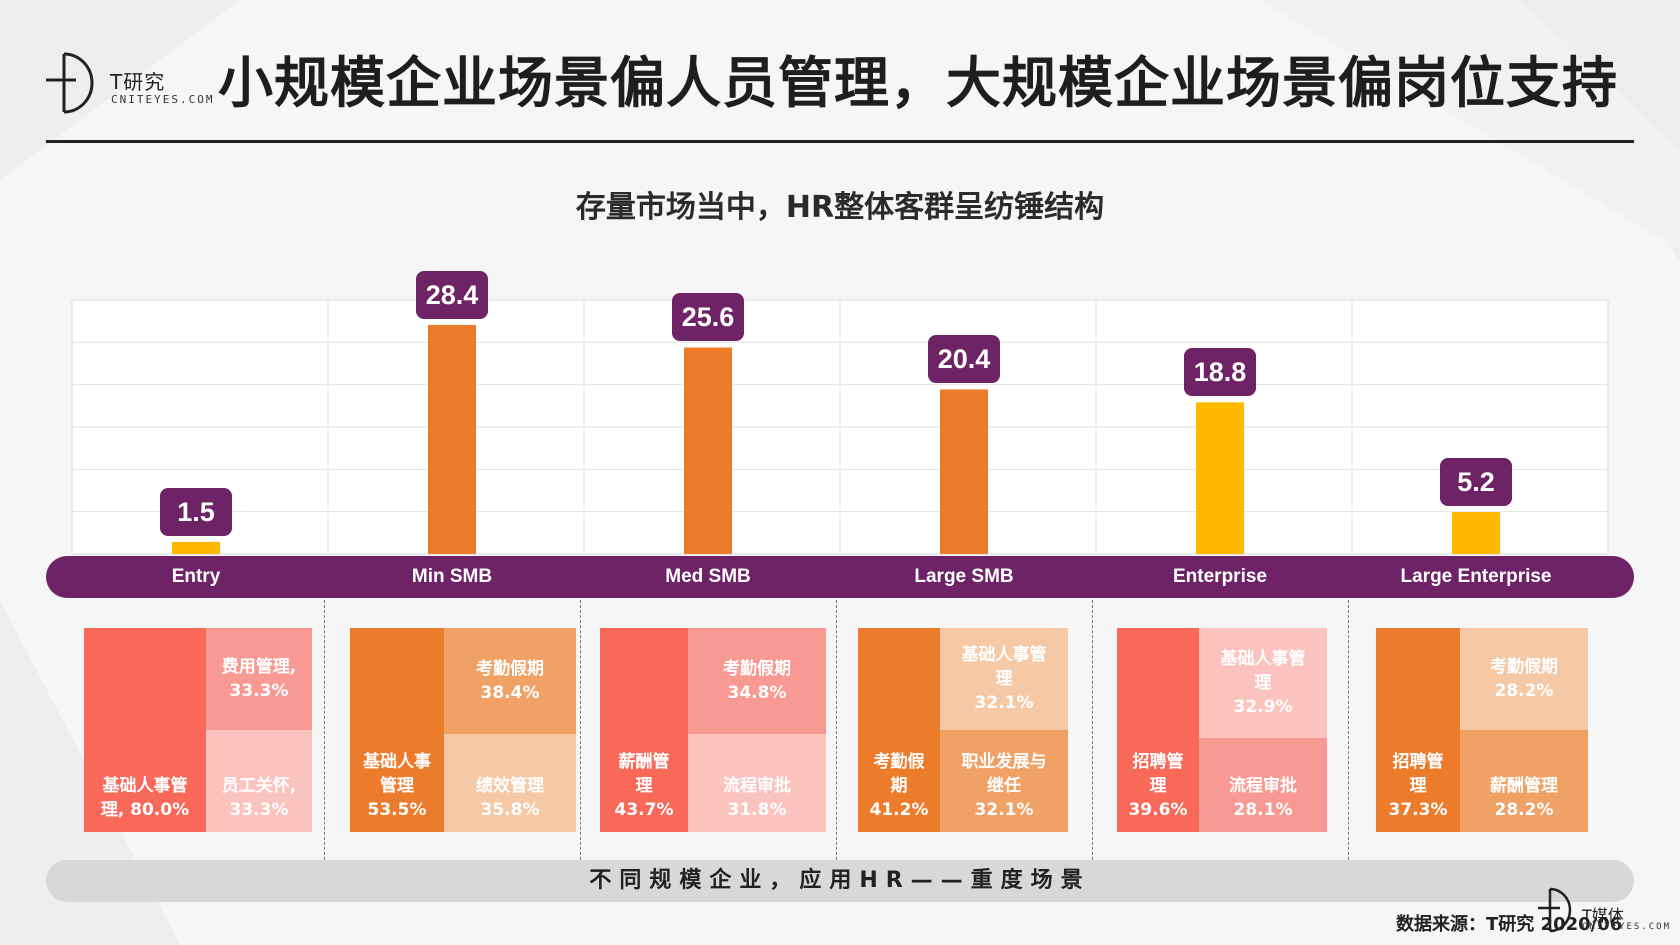  I want to click on bar-med-smb, so click(708, 450).